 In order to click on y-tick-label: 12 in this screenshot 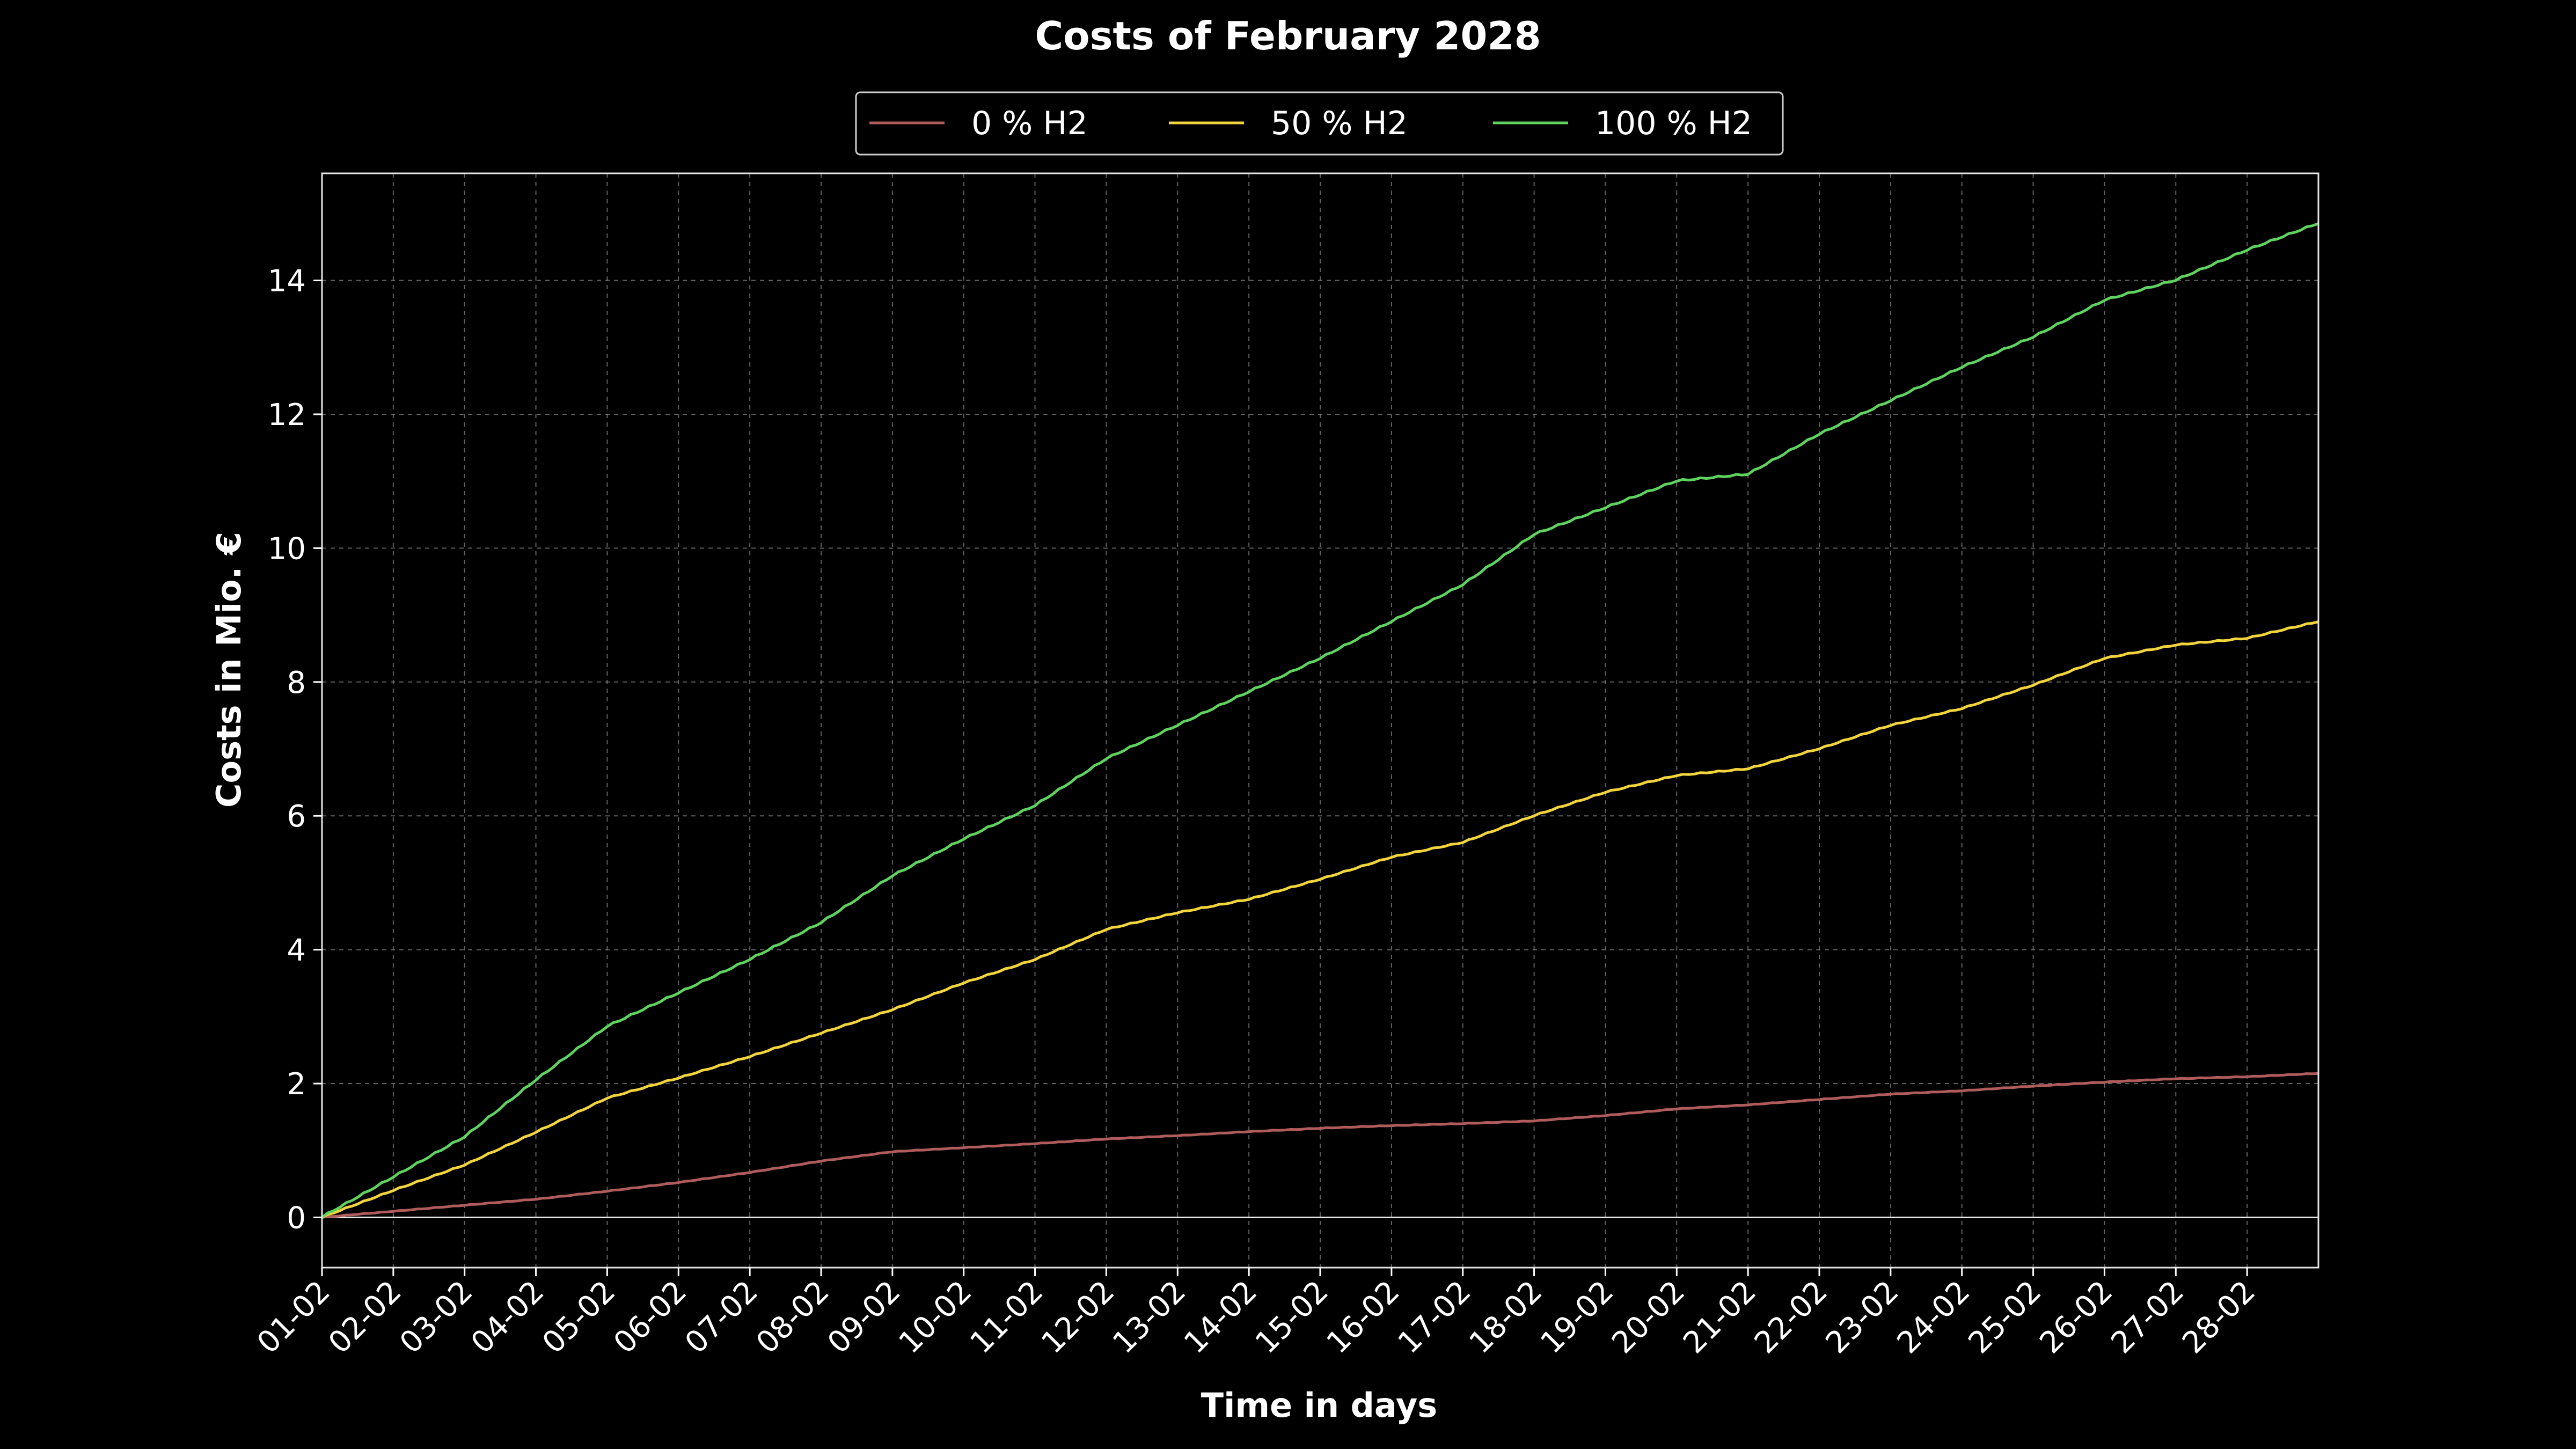, I will do `click(287, 415)`.